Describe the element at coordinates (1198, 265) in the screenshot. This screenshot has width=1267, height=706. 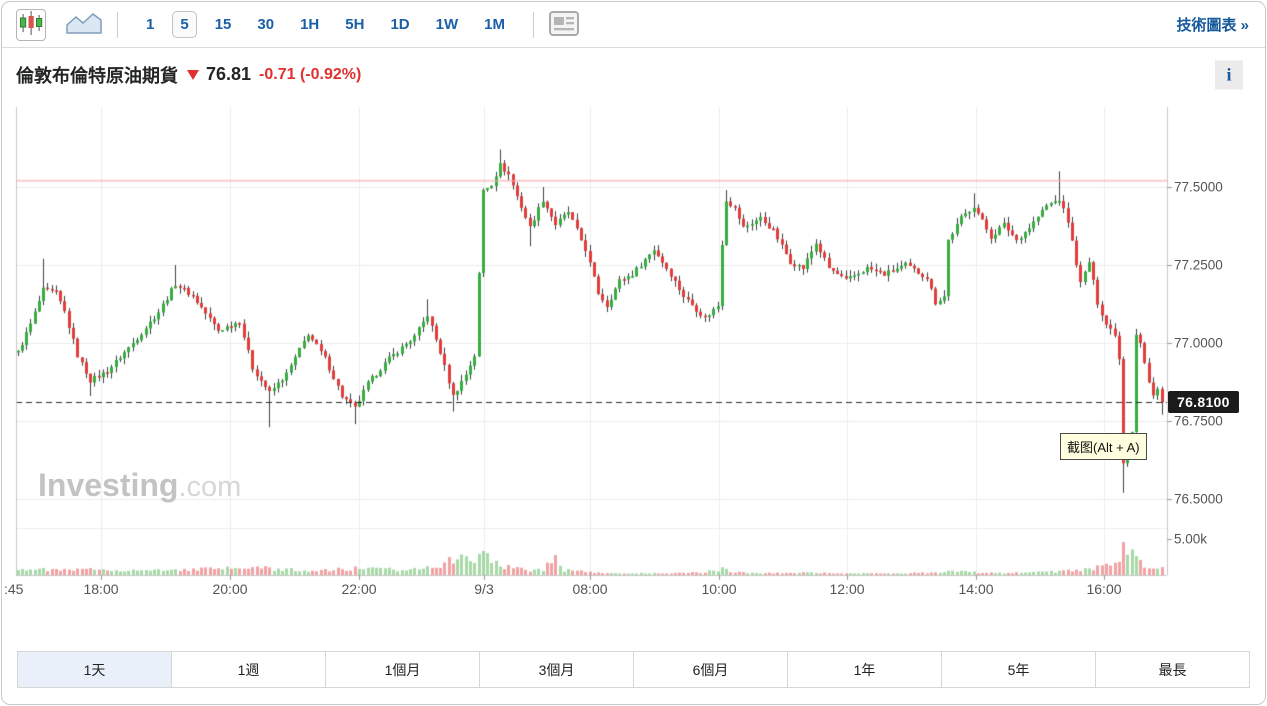
I see `y-axis-label: 77.2500` at that location.